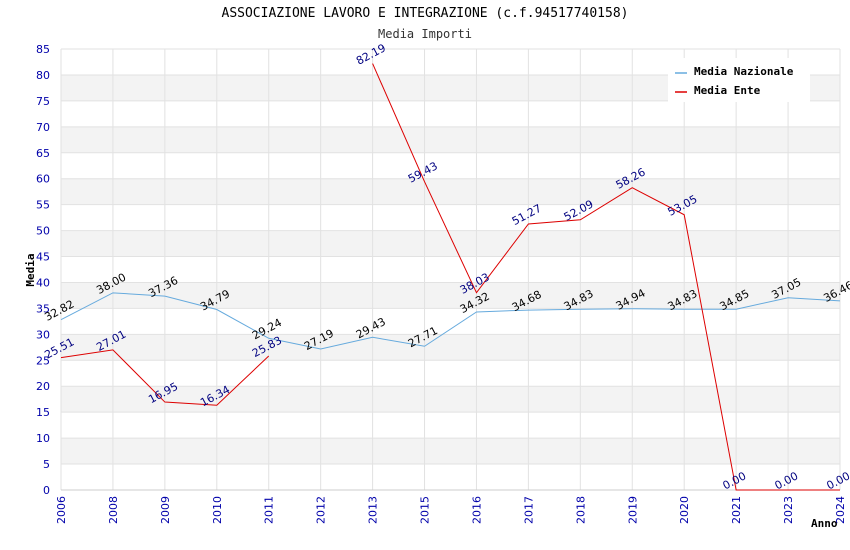 The width and height of the screenshot is (850, 550). I want to click on x-tick-label: 2013, so click(373, 510).